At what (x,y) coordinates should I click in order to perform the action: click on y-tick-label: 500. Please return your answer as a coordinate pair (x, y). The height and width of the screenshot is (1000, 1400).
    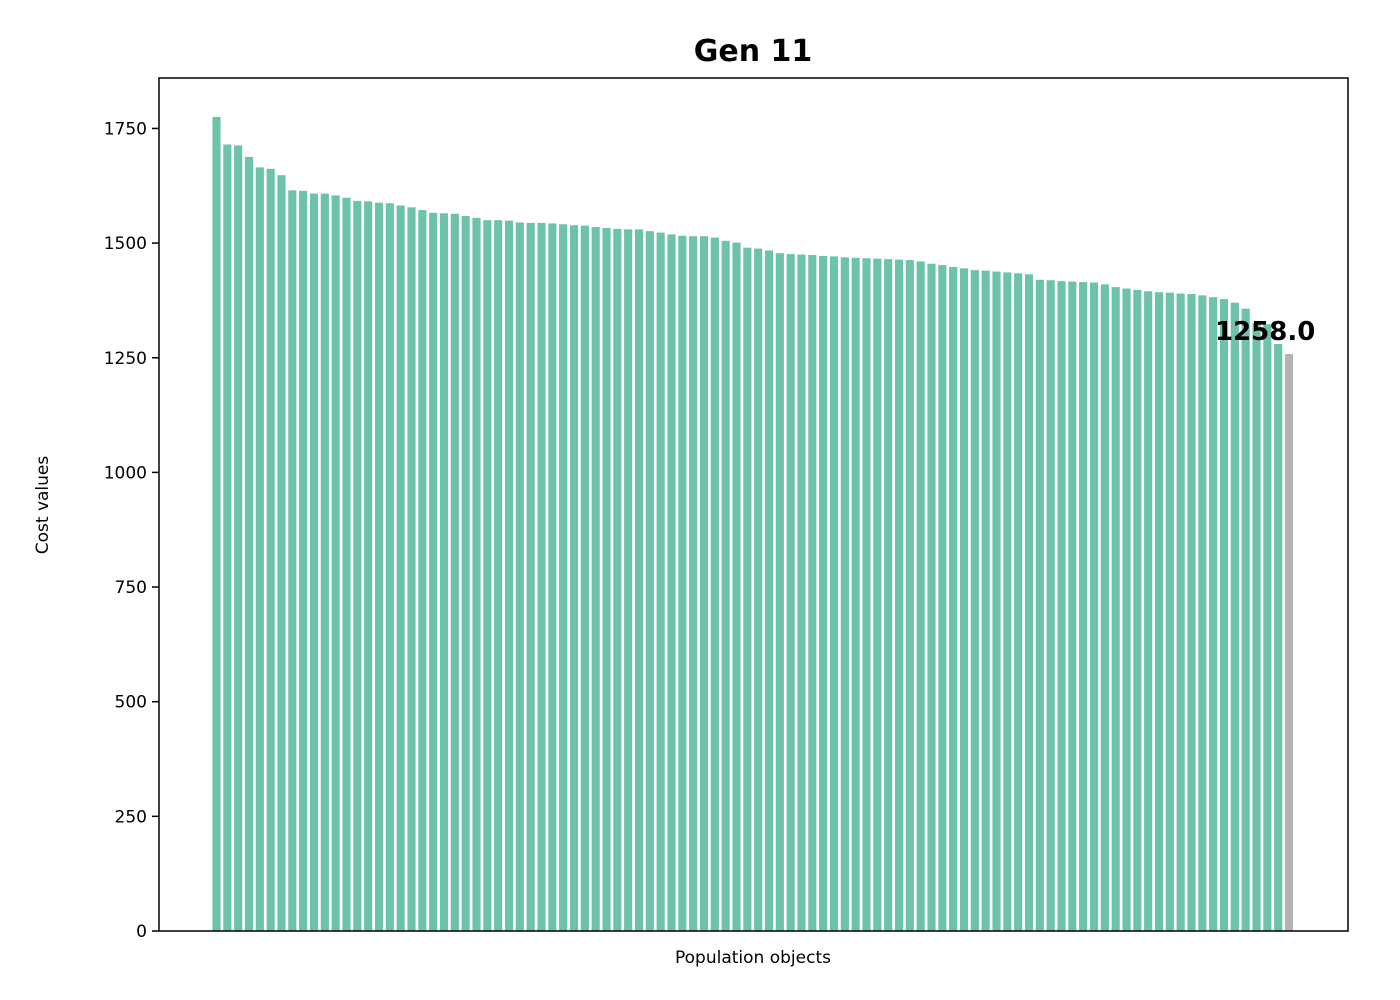
    Looking at the image, I should click on (131, 703).